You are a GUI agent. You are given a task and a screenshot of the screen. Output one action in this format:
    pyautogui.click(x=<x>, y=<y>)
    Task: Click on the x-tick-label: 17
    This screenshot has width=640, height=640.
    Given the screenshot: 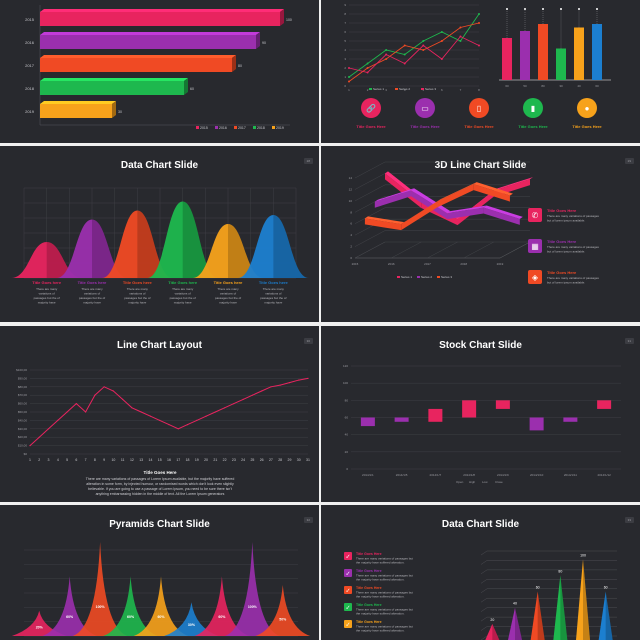 What is the action you would take?
    pyautogui.click(x=178, y=460)
    